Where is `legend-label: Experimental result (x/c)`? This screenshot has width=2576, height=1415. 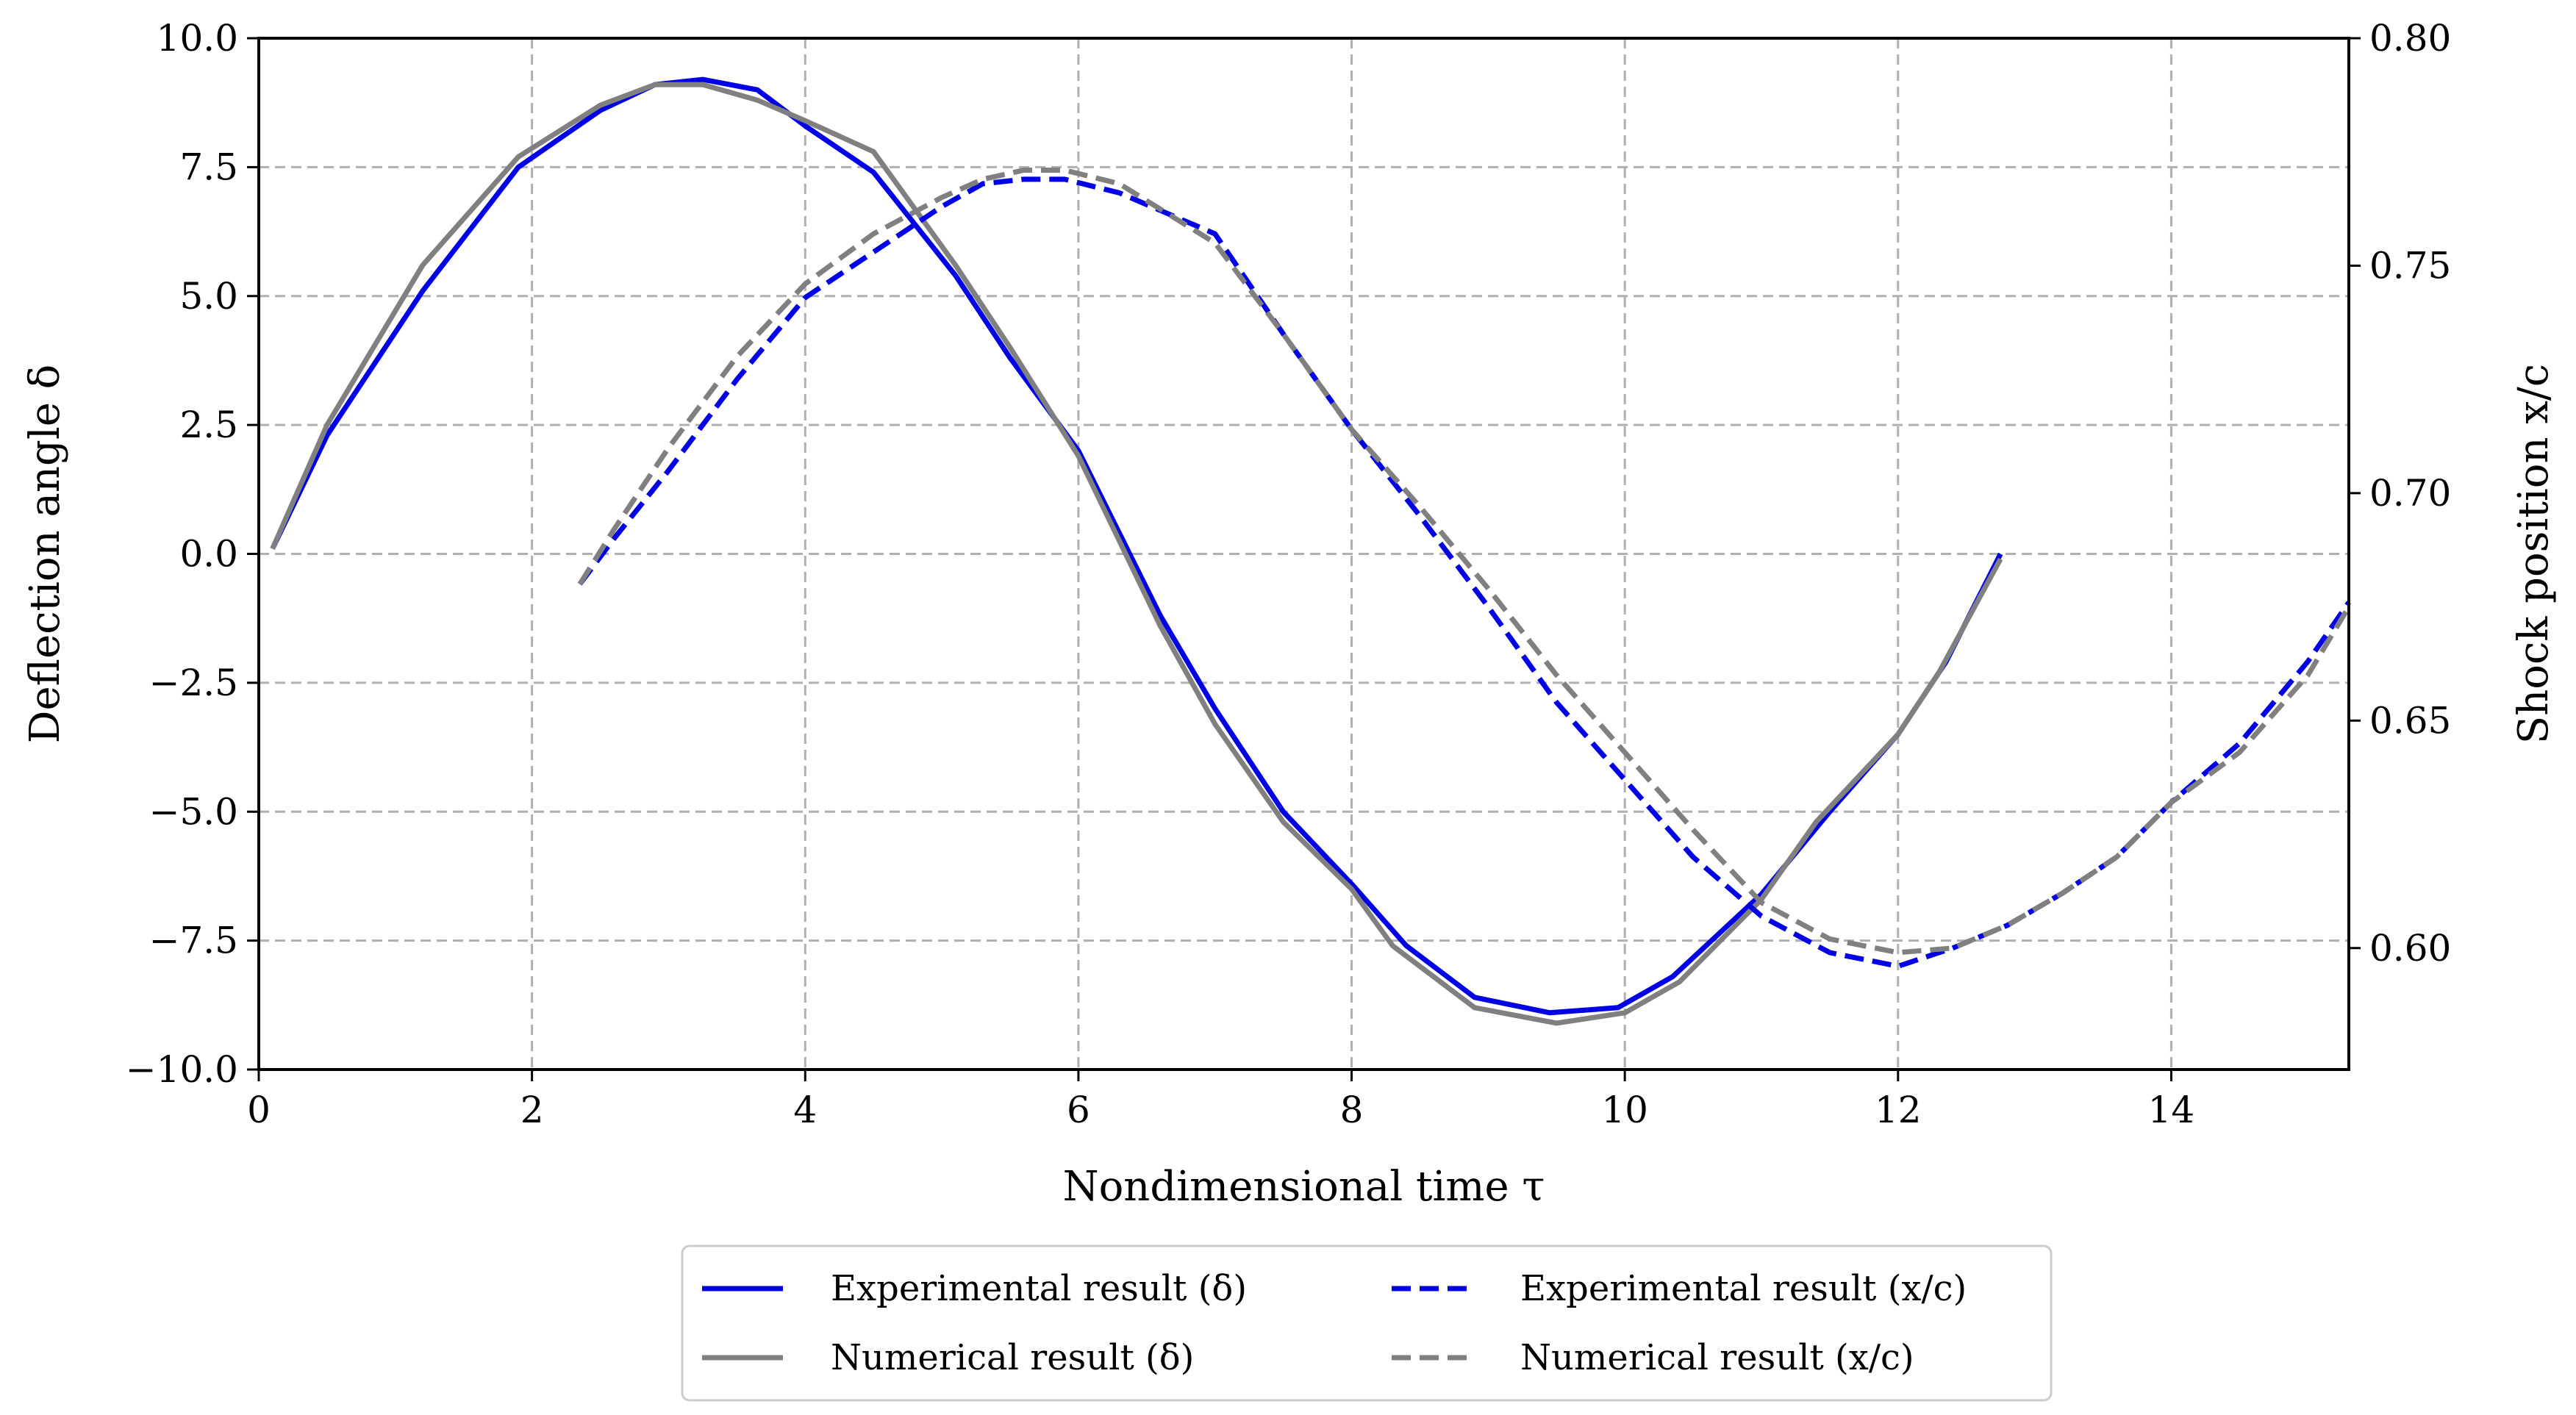 legend-label: Experimental result (x/c) is located at coordinates (1743, 1288).